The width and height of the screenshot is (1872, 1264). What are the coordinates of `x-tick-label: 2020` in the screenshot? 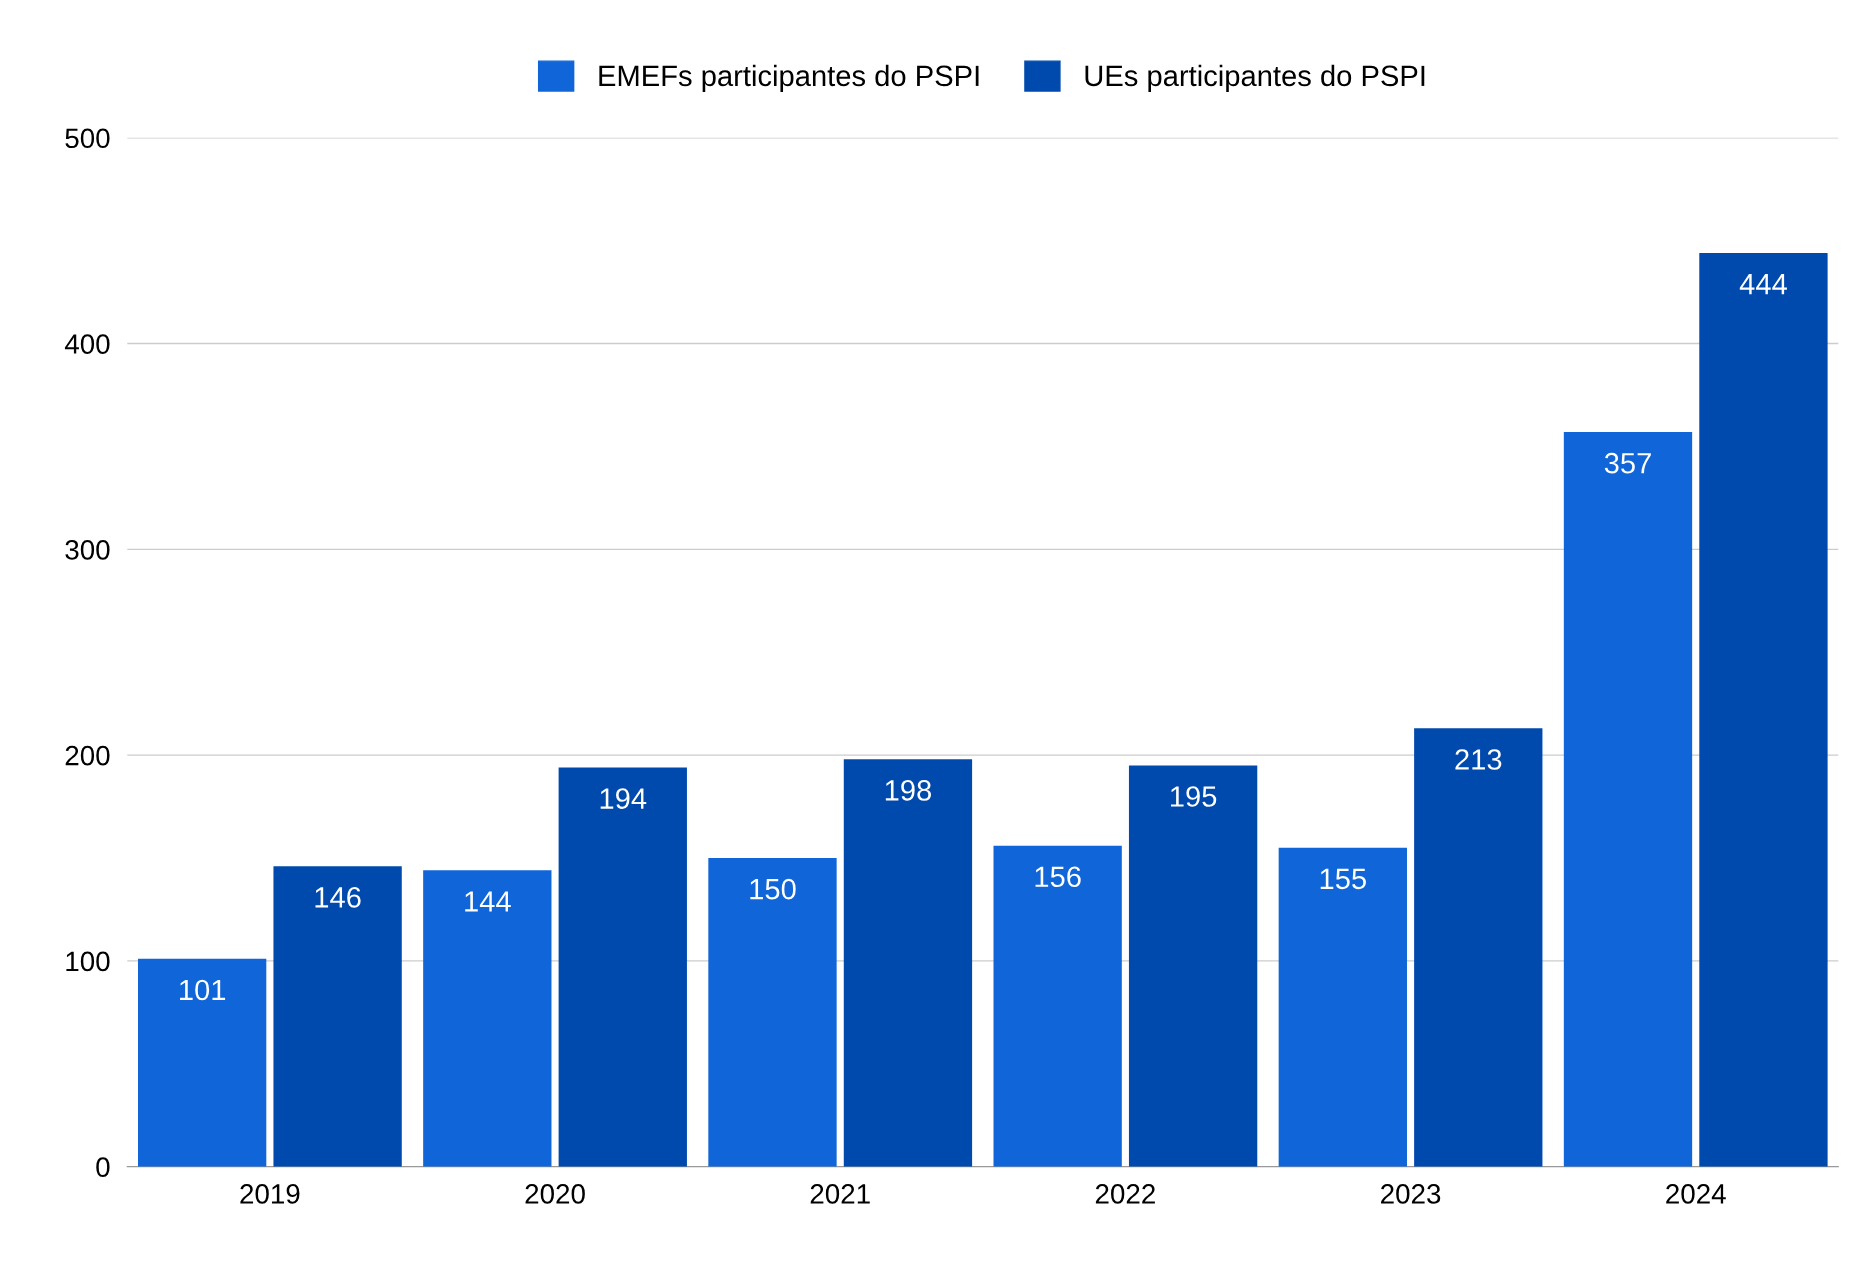 It's located at (555, 1194).